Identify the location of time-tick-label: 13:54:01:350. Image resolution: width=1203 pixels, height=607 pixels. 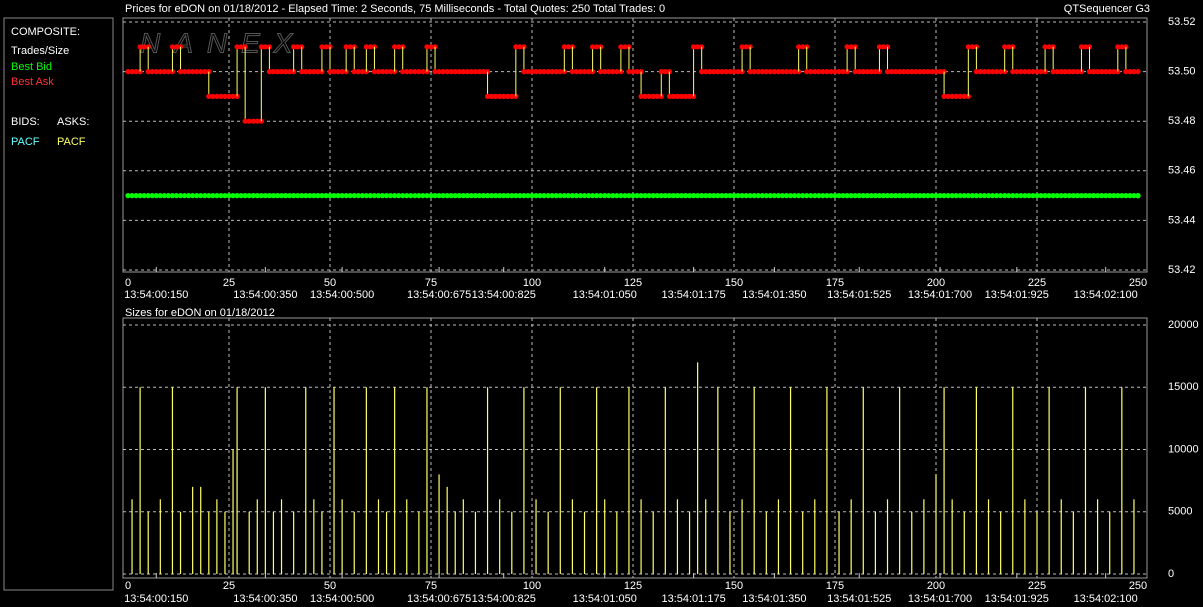
(774, 599).